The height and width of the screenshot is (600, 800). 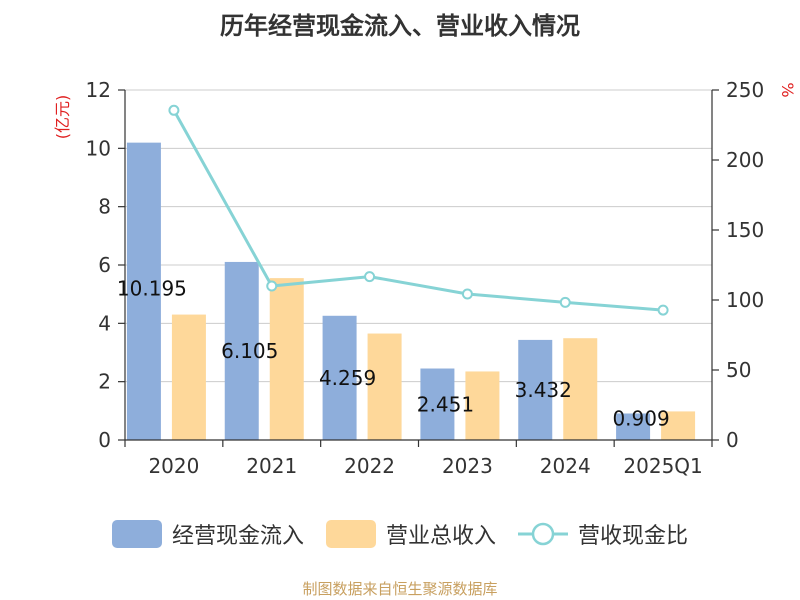 What do you see at coordinates (400, 589) in the screenshot?
I see `source-note: 制图数据来自恒生聚源数据库` at bounding box center [400, 589].